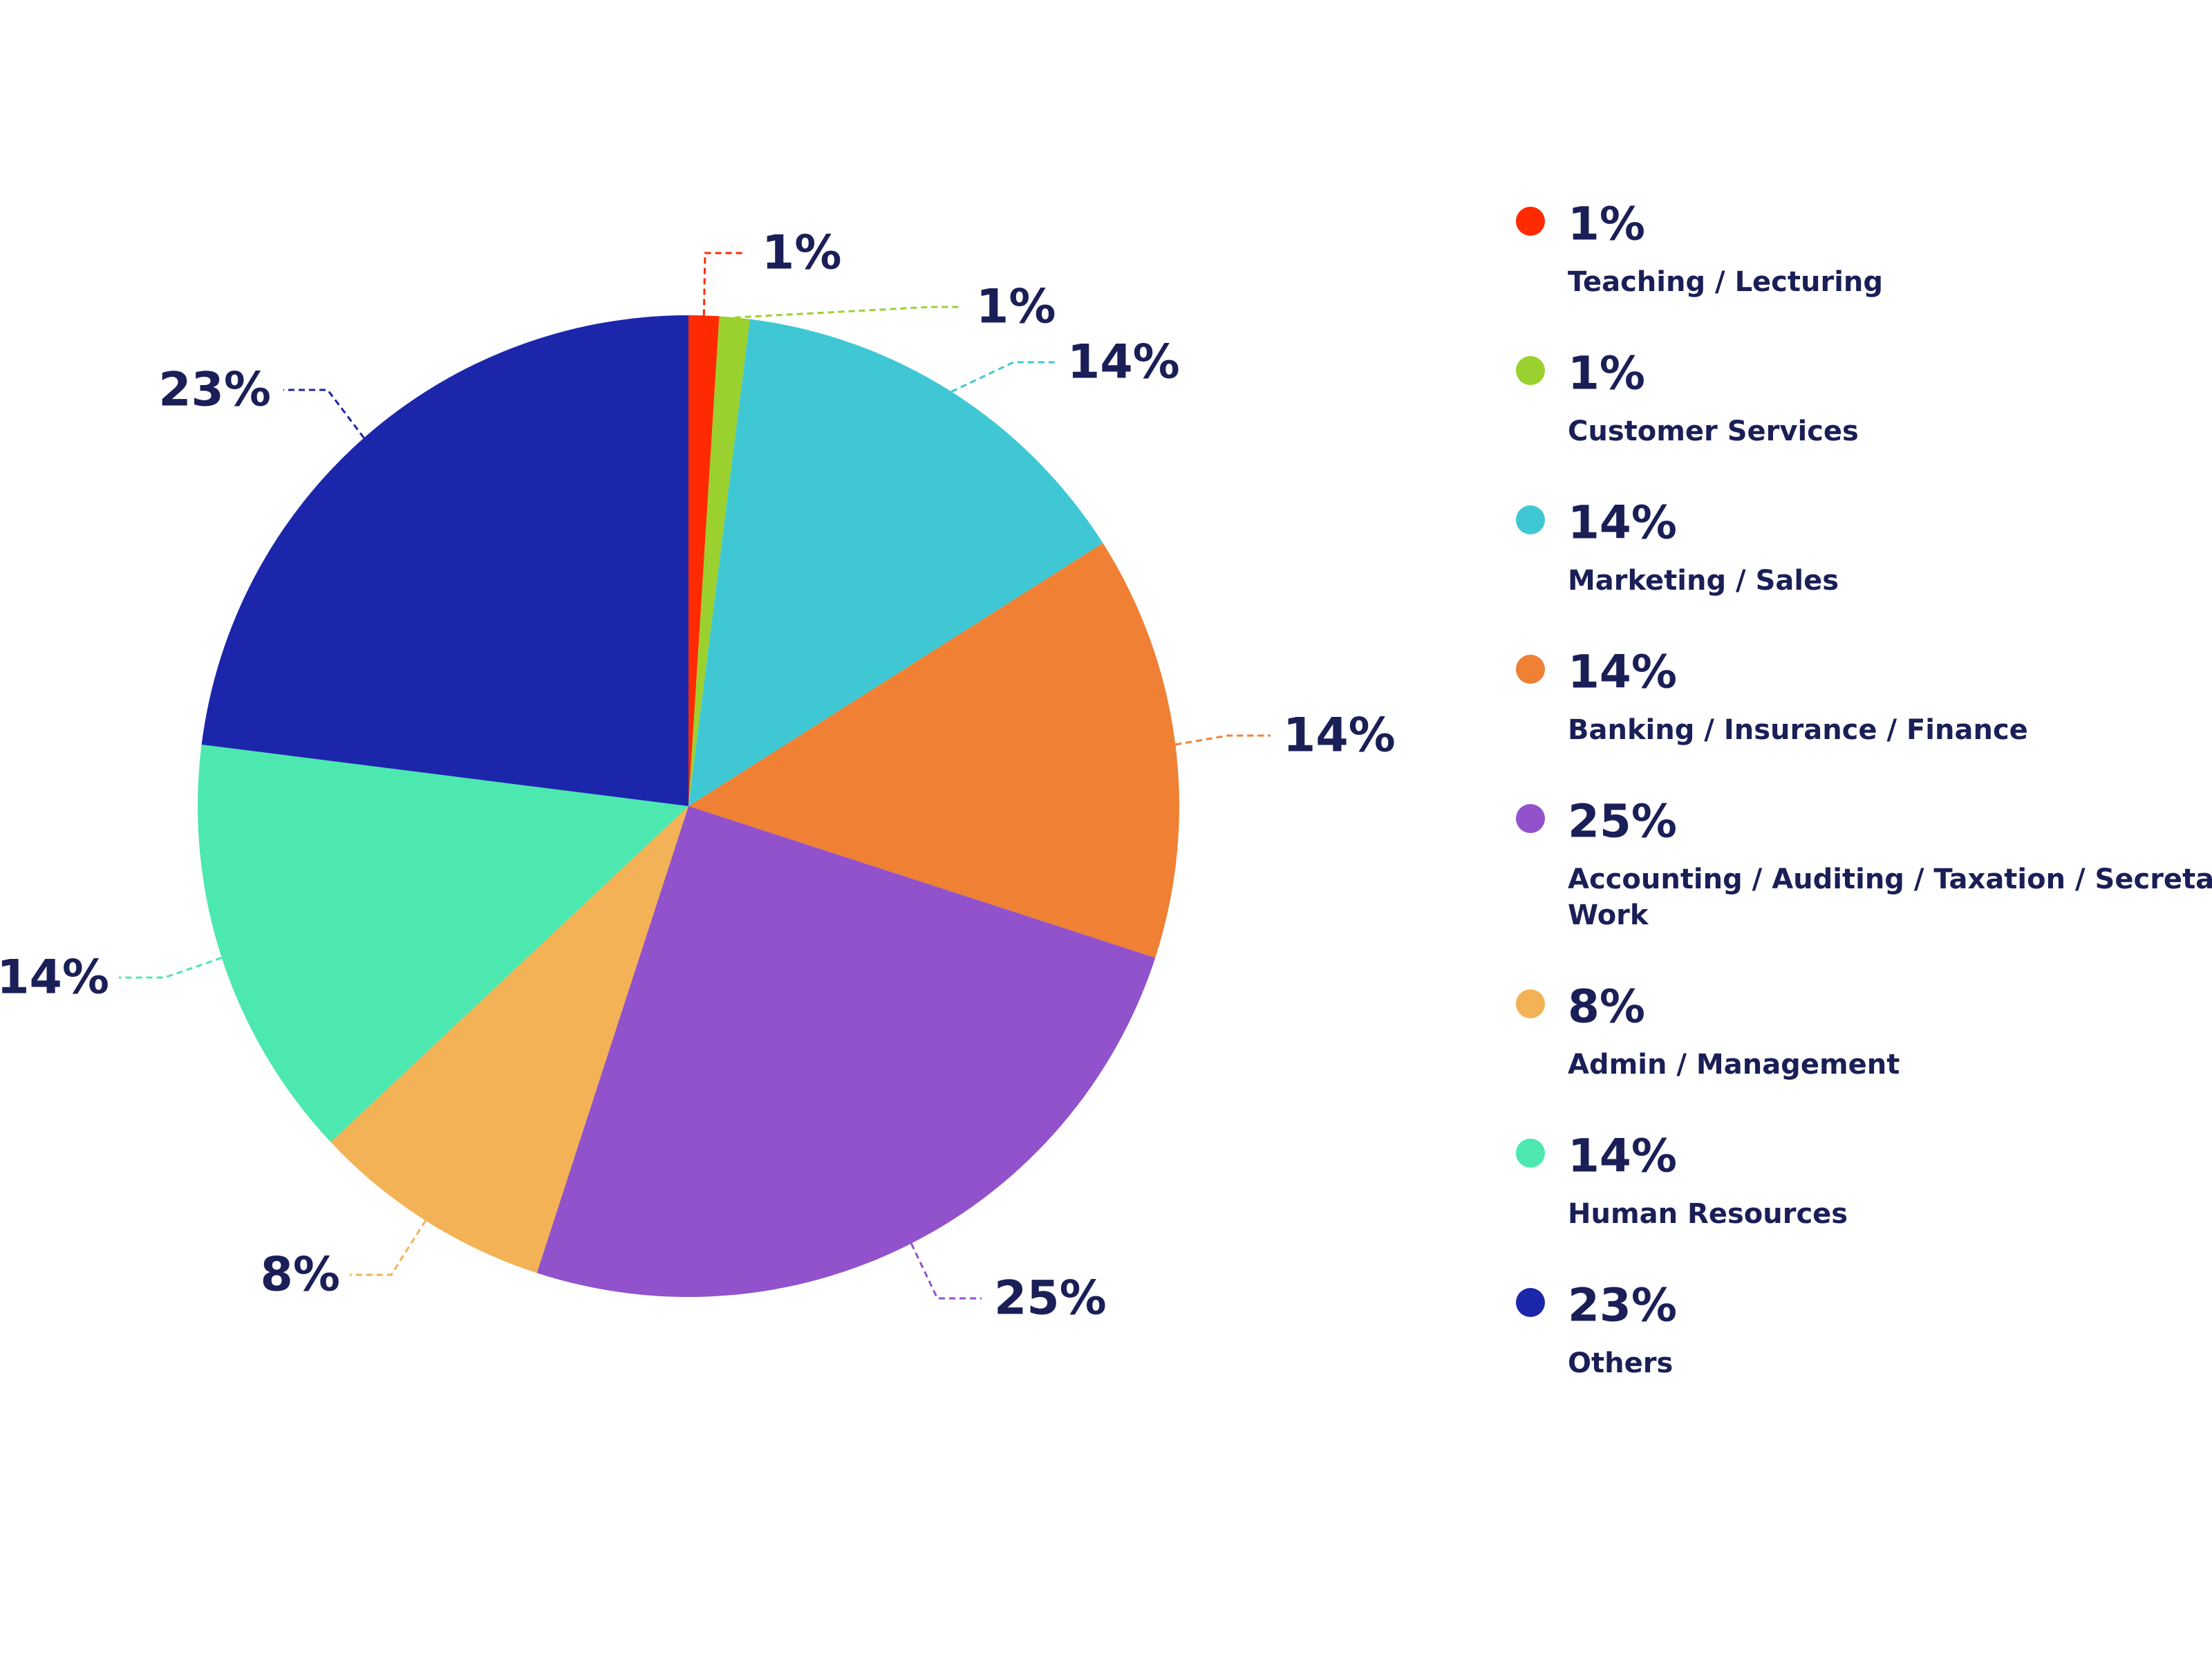 This screenshot has height=1662, width=2212. Describe the element at coordinates (1734, 1065) in the screenshot. I see `legend-label: Admin / Management` at that location.